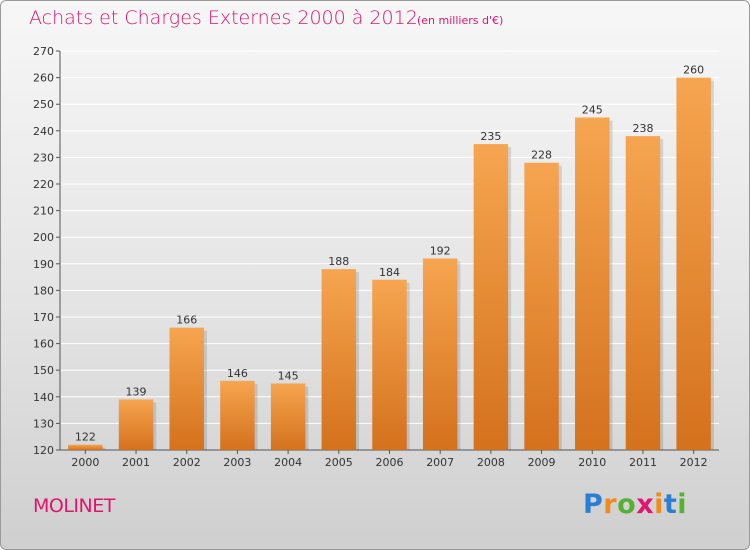  Describe the element at coordinates (642, 128) in the screenshot. I see `data-label: 238` at that location.